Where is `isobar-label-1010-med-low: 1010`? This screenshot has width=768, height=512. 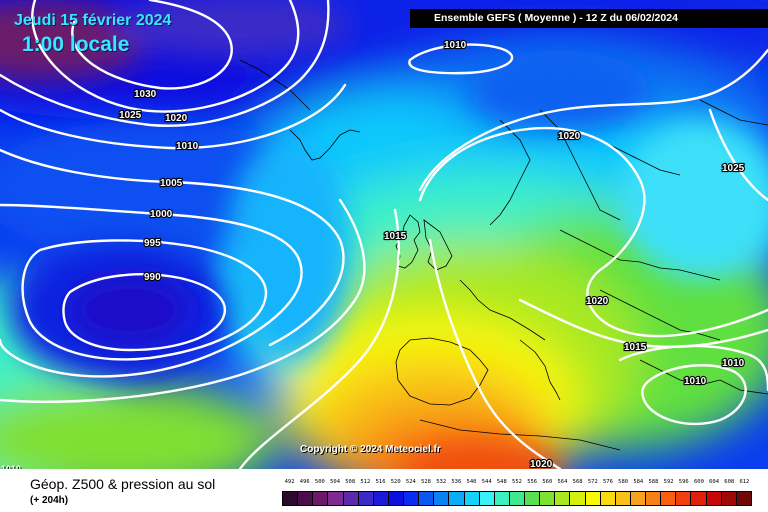
isobar-label-1010-med-low: 1010 is located at coordinates (695, 381).